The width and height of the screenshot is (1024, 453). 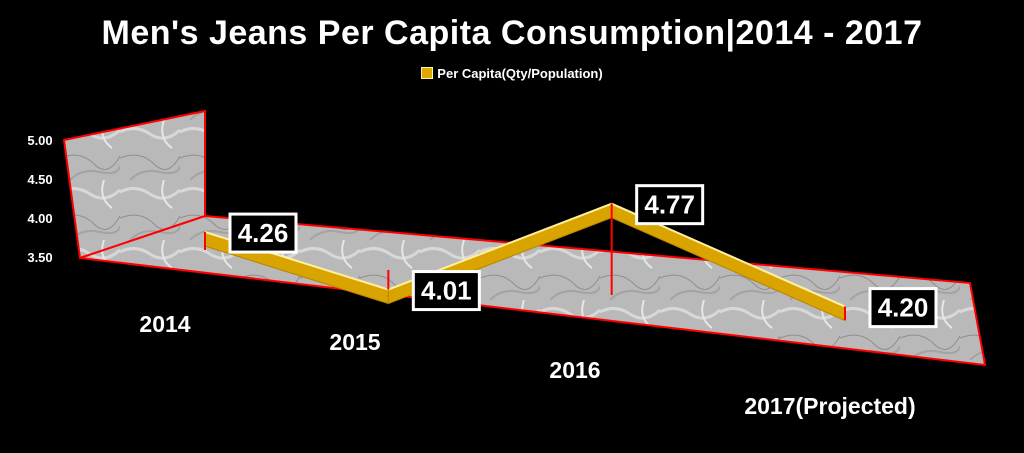 I want to click on y-tick-label: 3.50, so click(x=39, y=257).